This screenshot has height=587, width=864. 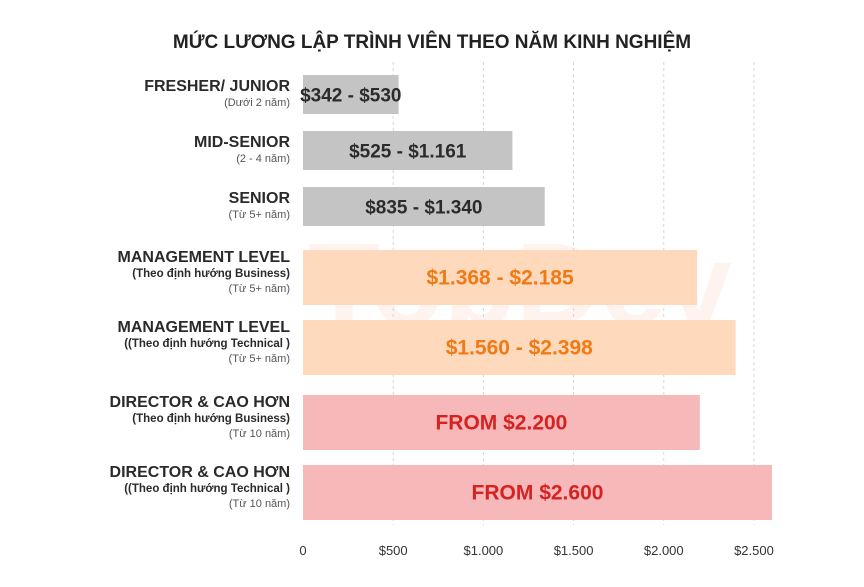 What do you see at coordinates (664, 550) in the screenshot?
I see `x-tick-label: $2.000` at bounding box center [664, 550].